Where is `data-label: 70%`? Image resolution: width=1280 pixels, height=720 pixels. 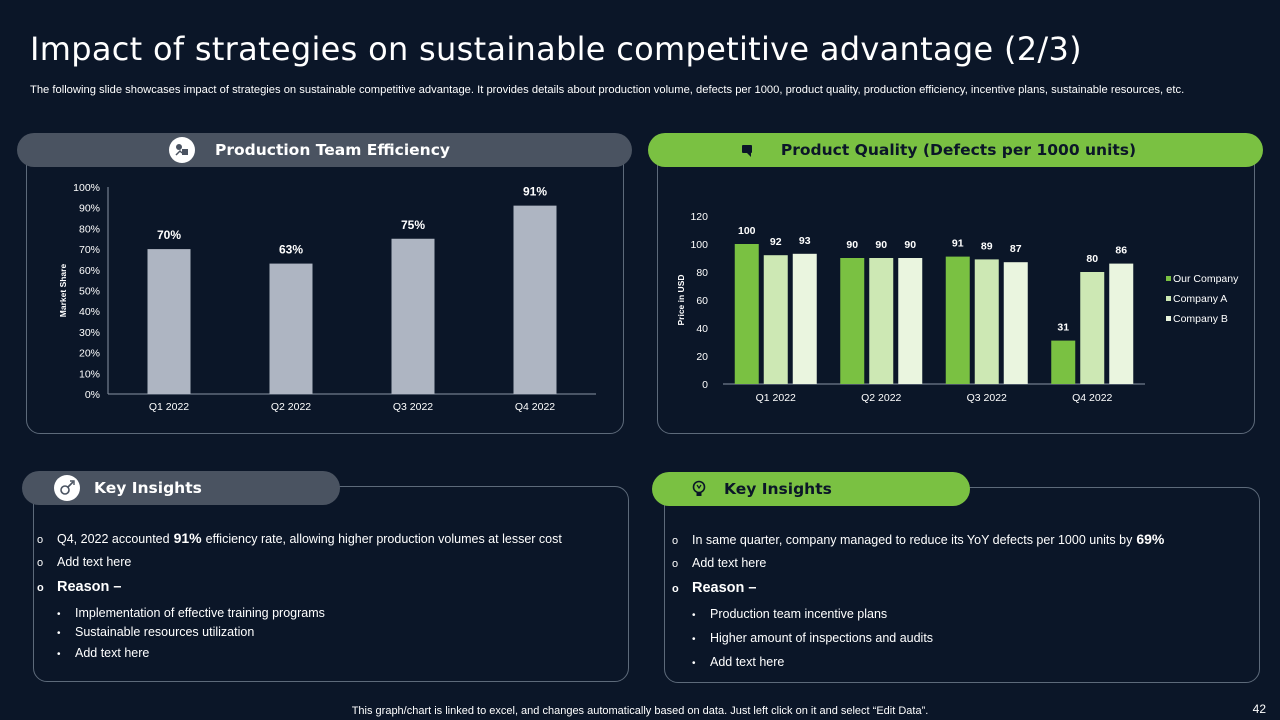
data-label: 70% is located at coordinates (169, 235).